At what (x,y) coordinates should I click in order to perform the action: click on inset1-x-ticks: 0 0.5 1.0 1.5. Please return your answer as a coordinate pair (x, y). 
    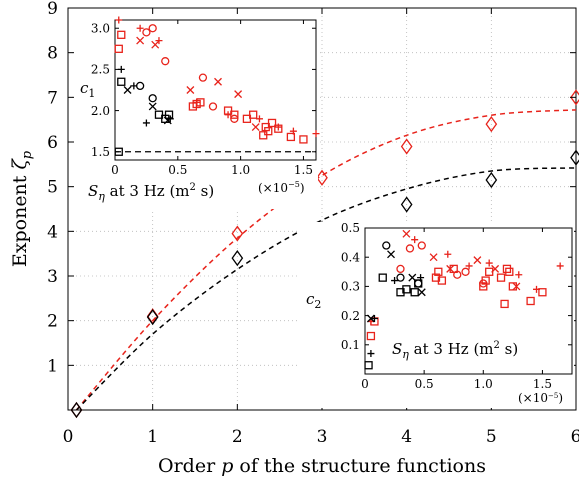
    Looking at the image, I should click on (212, 98).